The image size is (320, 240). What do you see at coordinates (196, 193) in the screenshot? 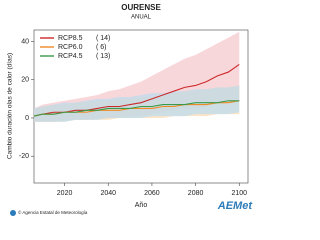
I see `x-tick-label: 2080` at bounding box center [196, 193].